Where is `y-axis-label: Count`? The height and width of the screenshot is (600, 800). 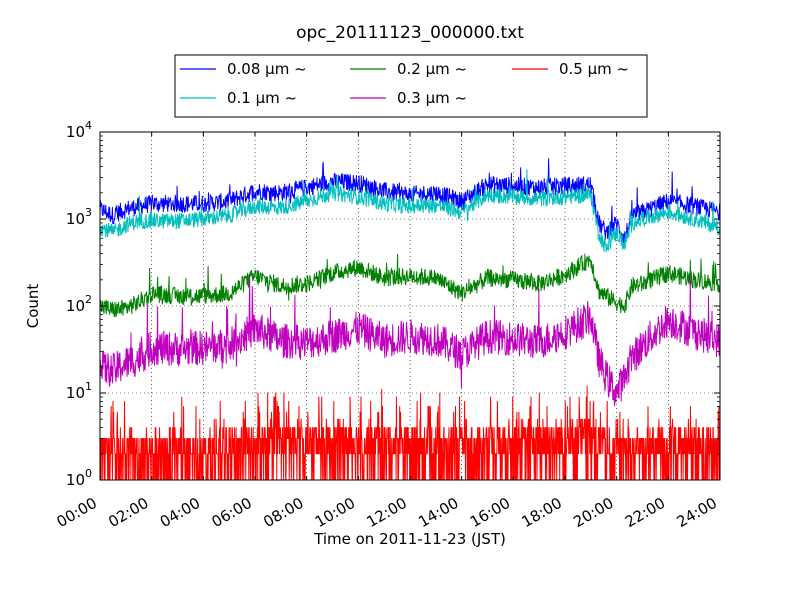 y-axis-label: Count is located at coordinates (33, 306).